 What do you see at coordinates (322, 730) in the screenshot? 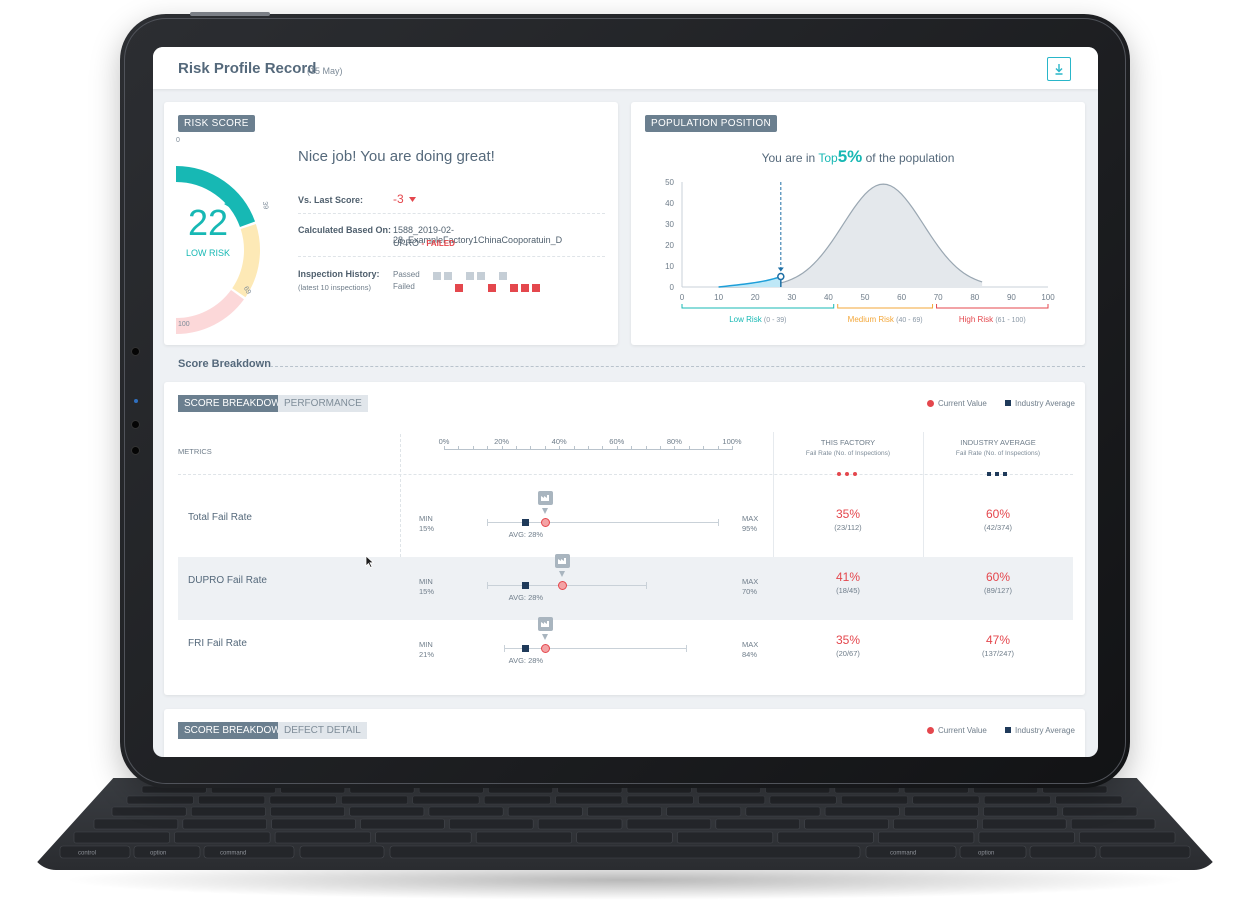
I see `tab-defect-detail: DEFECT DETAIL` at bounding box center [322, 730].